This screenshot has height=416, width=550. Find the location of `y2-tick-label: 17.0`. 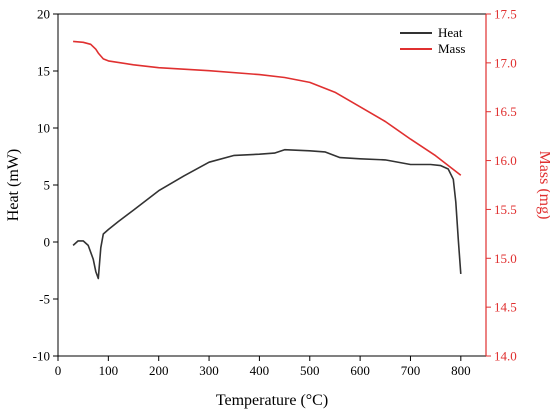

y2-tick-label: 17.0 is located at coordinates (505, 62).